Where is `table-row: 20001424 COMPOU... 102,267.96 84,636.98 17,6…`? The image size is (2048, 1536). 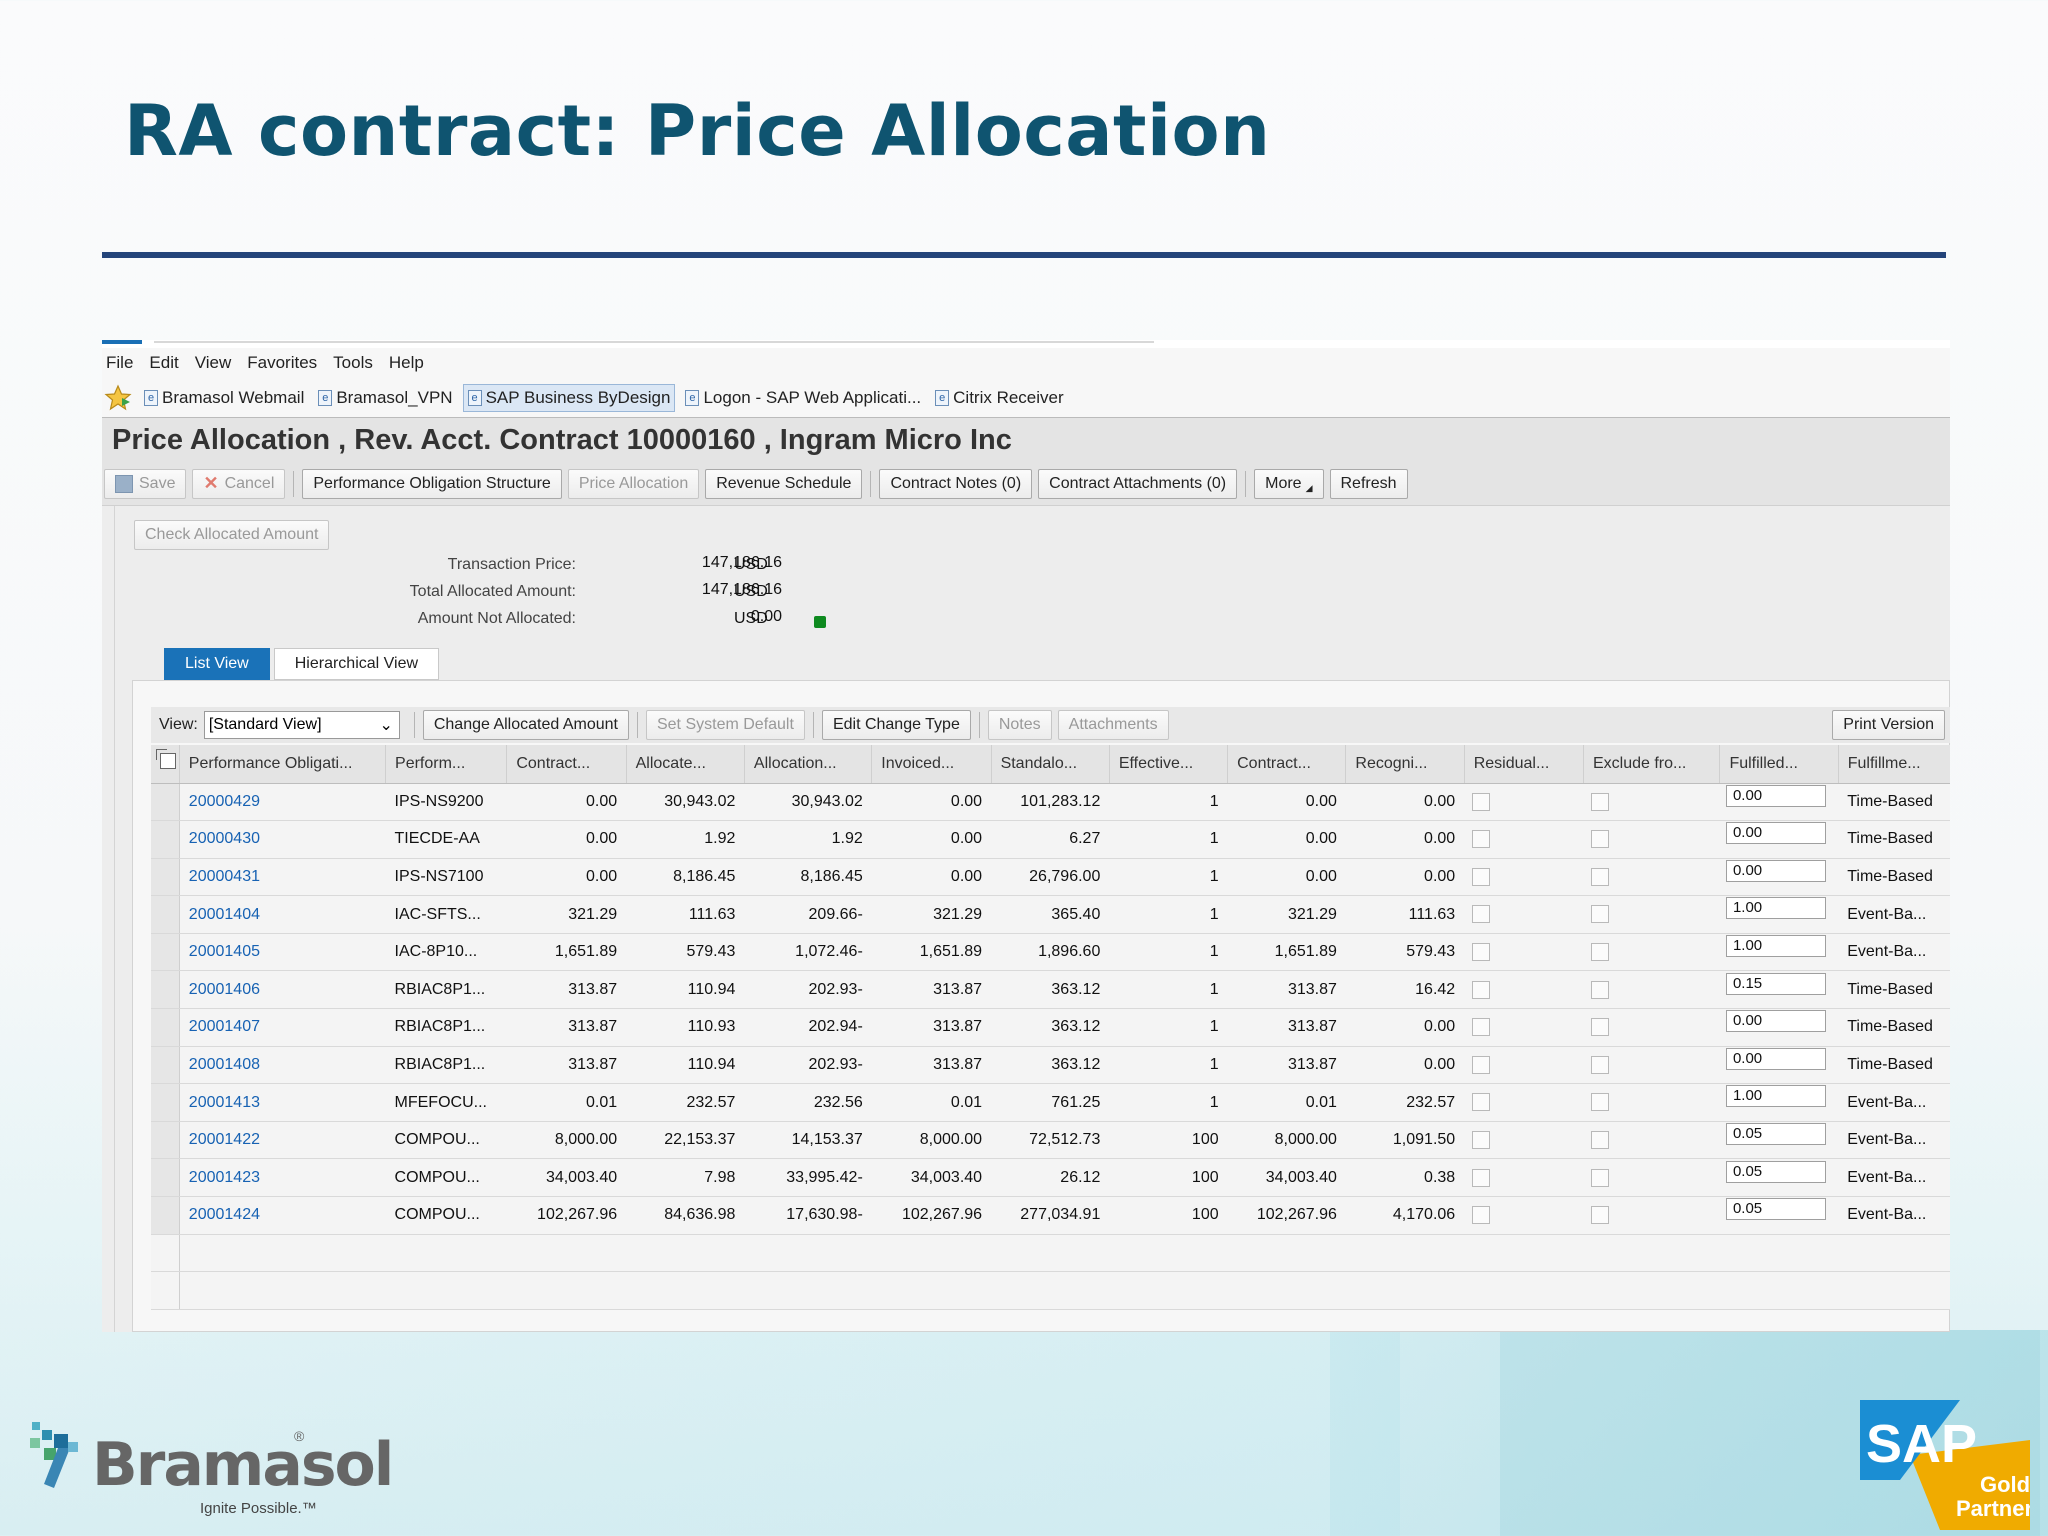
table-row: 20001424 COMPOU... 102,267.96 84,636.98 17,6… is located at coordinates (1050, 1215).